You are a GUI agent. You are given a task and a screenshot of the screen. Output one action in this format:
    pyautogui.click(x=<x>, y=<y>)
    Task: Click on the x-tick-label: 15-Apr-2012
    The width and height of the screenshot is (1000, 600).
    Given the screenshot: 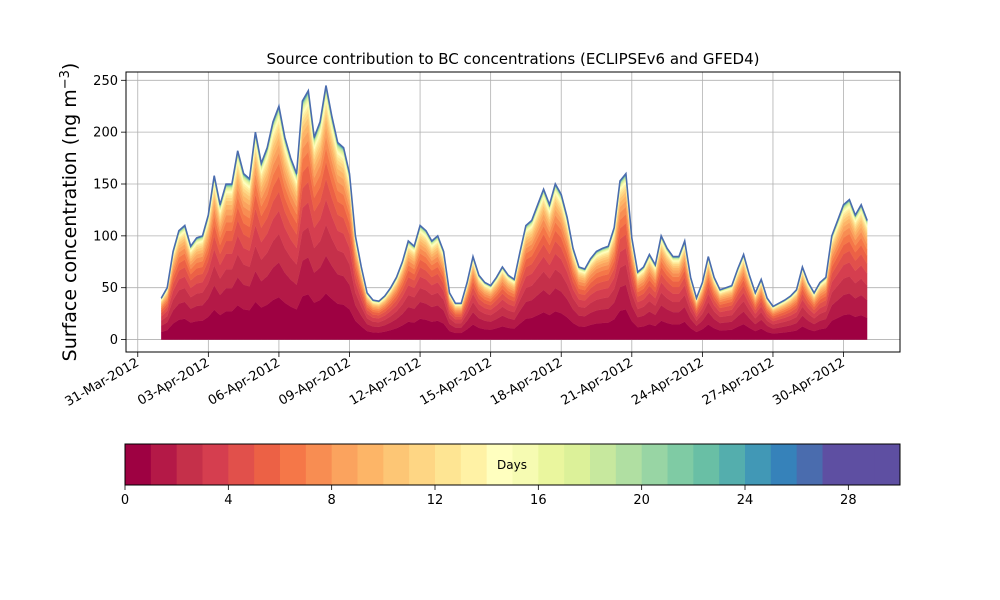 What is the action you would take?
    pyautogui.click(x=456, y=381)
    